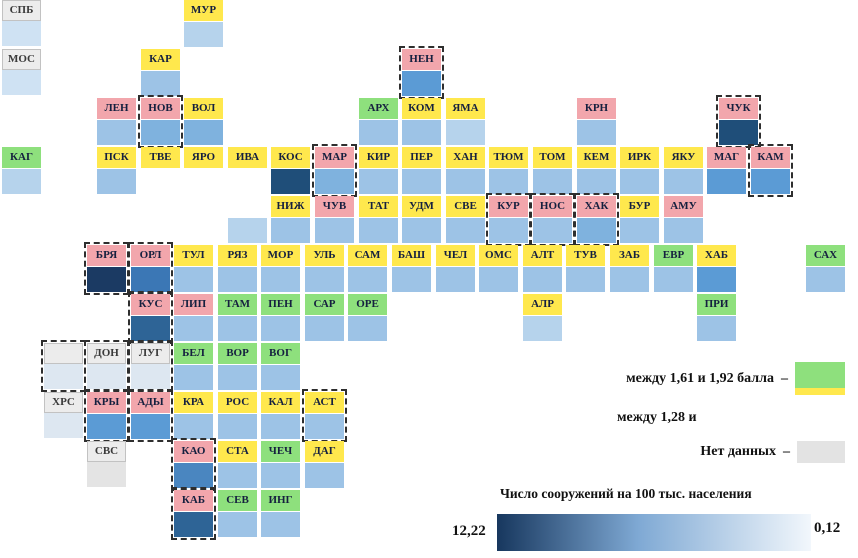  I want to click on region-code: ХАН, so click(465, 158).